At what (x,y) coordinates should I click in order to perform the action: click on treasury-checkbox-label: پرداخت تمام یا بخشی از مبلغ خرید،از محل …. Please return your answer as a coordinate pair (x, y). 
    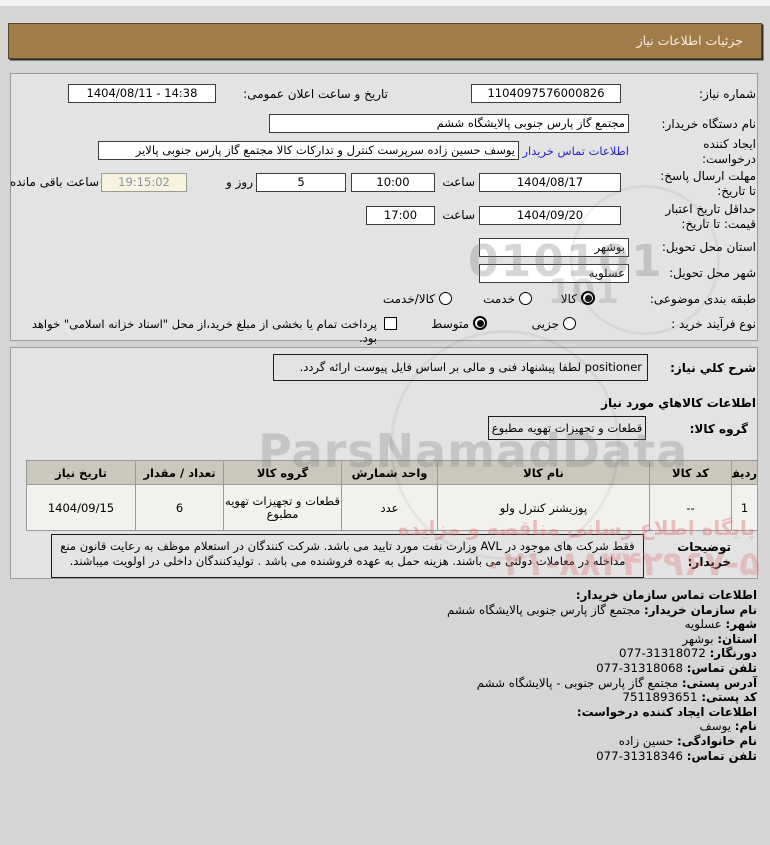
    Looking at the image, I should click on (204, 331).